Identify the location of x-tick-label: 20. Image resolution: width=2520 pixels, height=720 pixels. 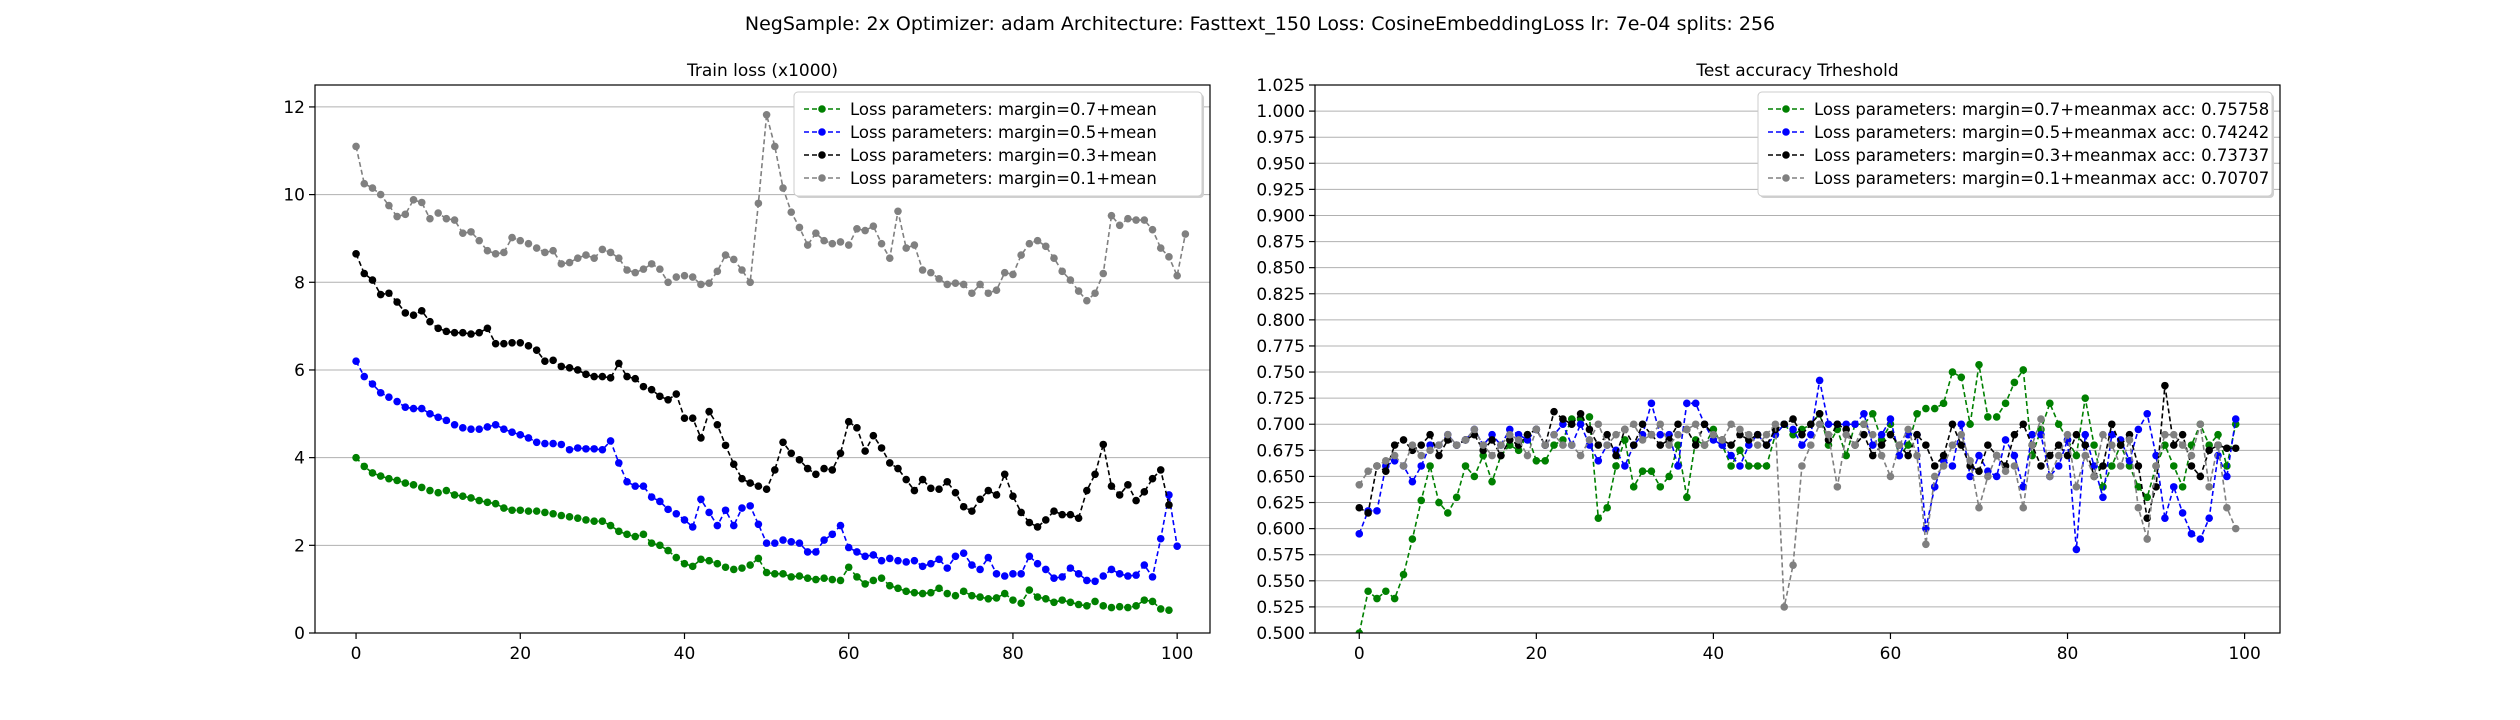
(1537, 654).